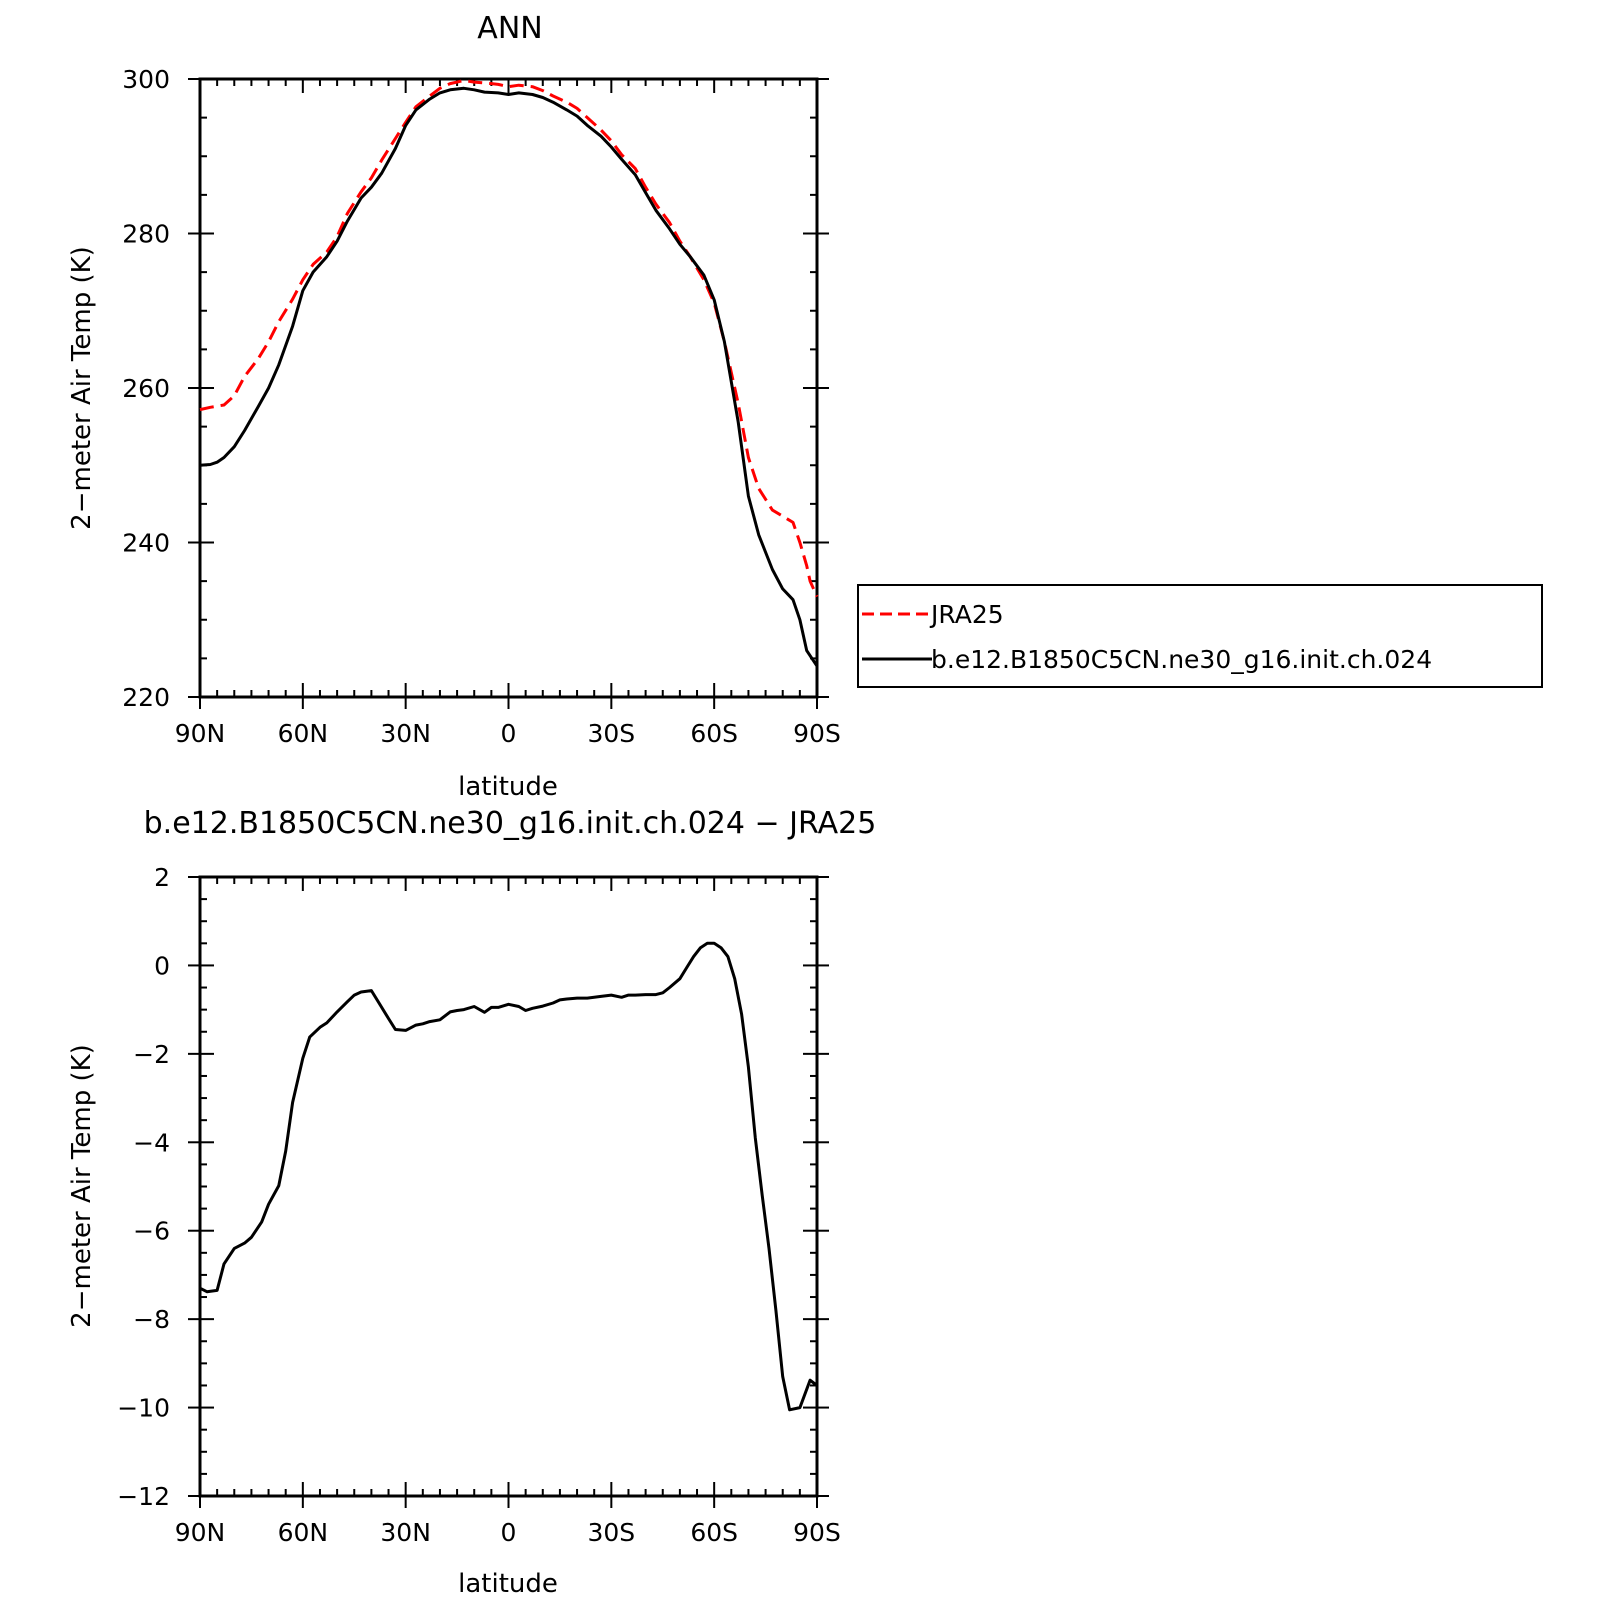  Describe the element at coordinates (146, 234) in the screenshot. I see `y-tick-label: 280` at that location.